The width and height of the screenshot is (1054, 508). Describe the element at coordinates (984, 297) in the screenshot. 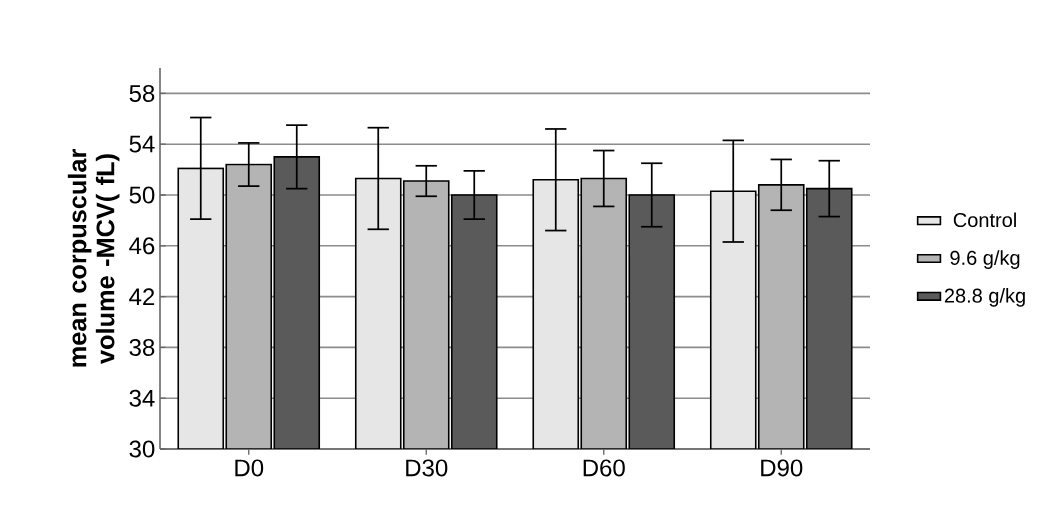

I see `legend-label: 28.8 g/kg` at that location.